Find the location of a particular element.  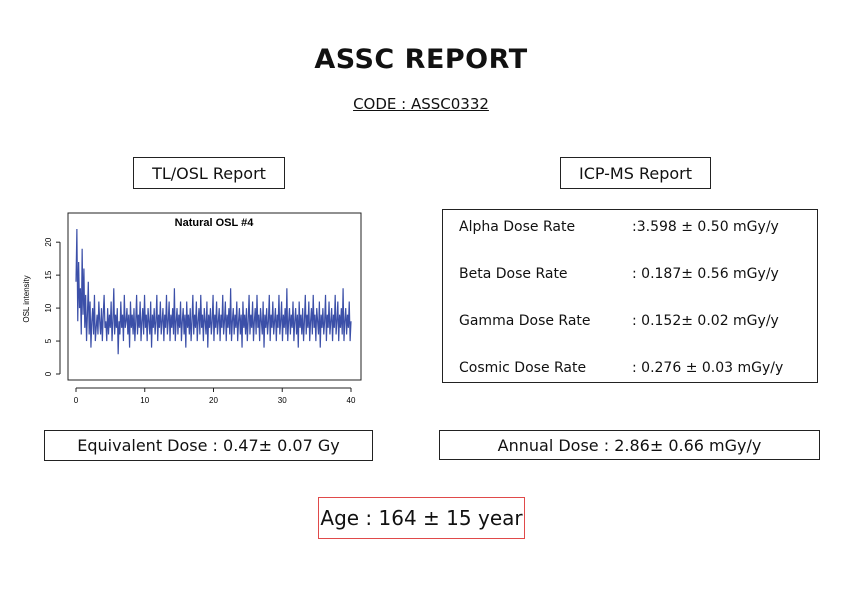

icpms-report-header: ICP-MS Report is located at coordinates (635, 173).